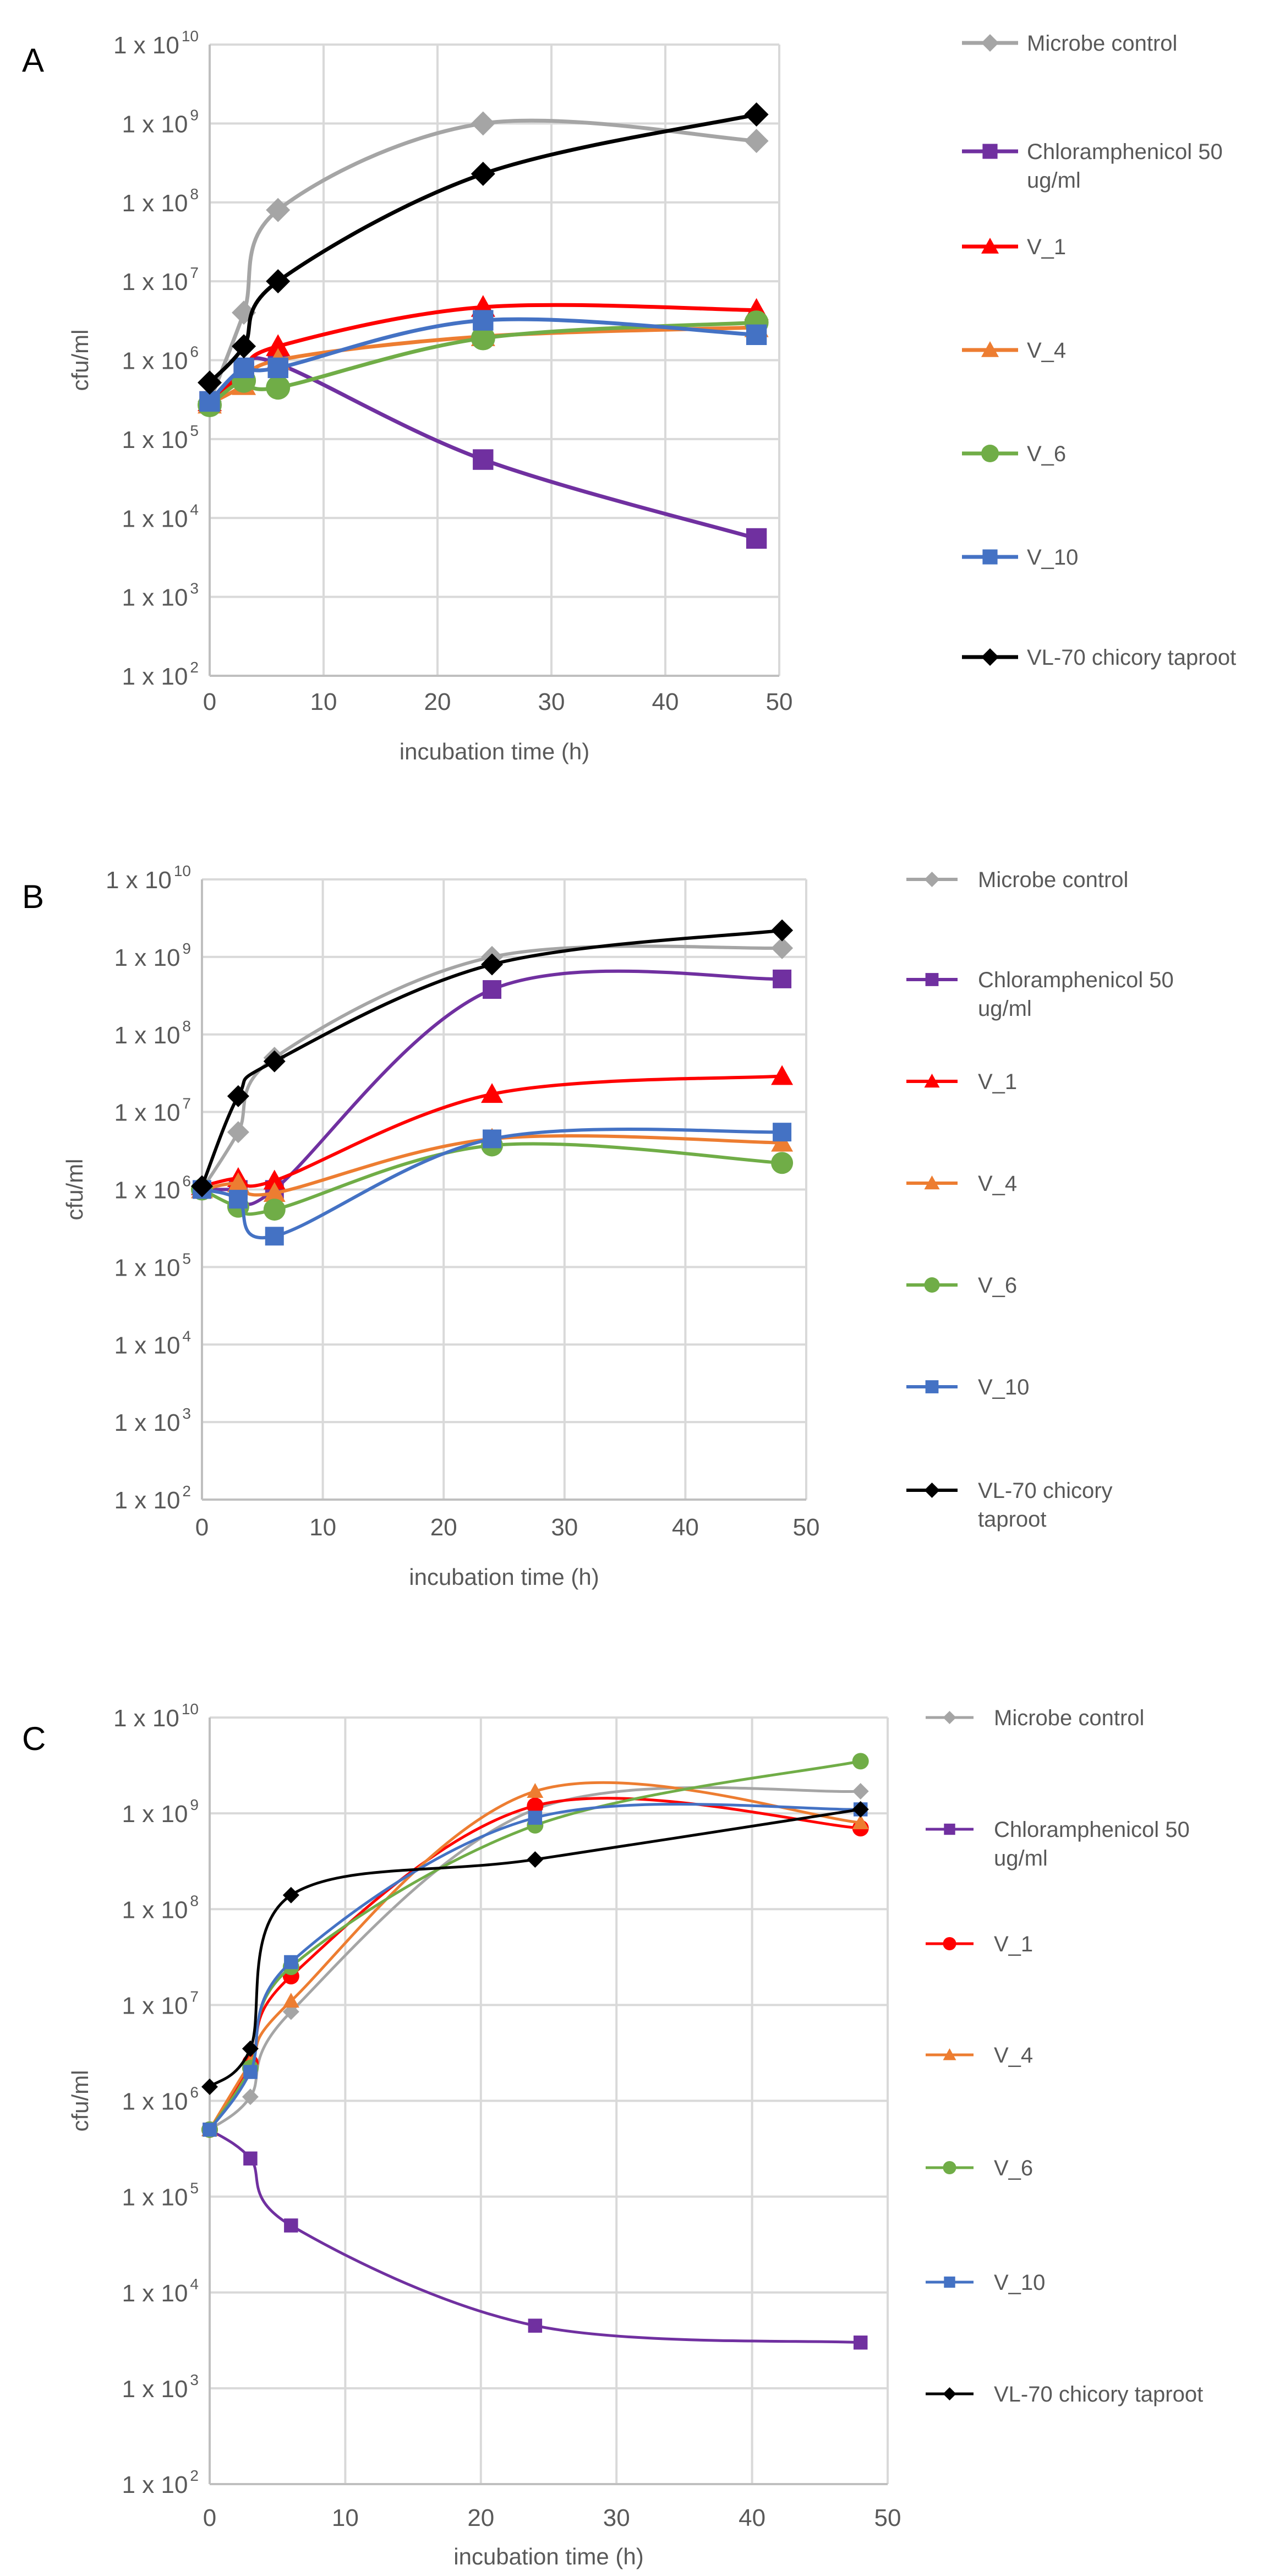  What do you see at coordinates (961, 1184) in the screenshot?
I see `legend-item: V_4` at bounding box center [961, 1184].